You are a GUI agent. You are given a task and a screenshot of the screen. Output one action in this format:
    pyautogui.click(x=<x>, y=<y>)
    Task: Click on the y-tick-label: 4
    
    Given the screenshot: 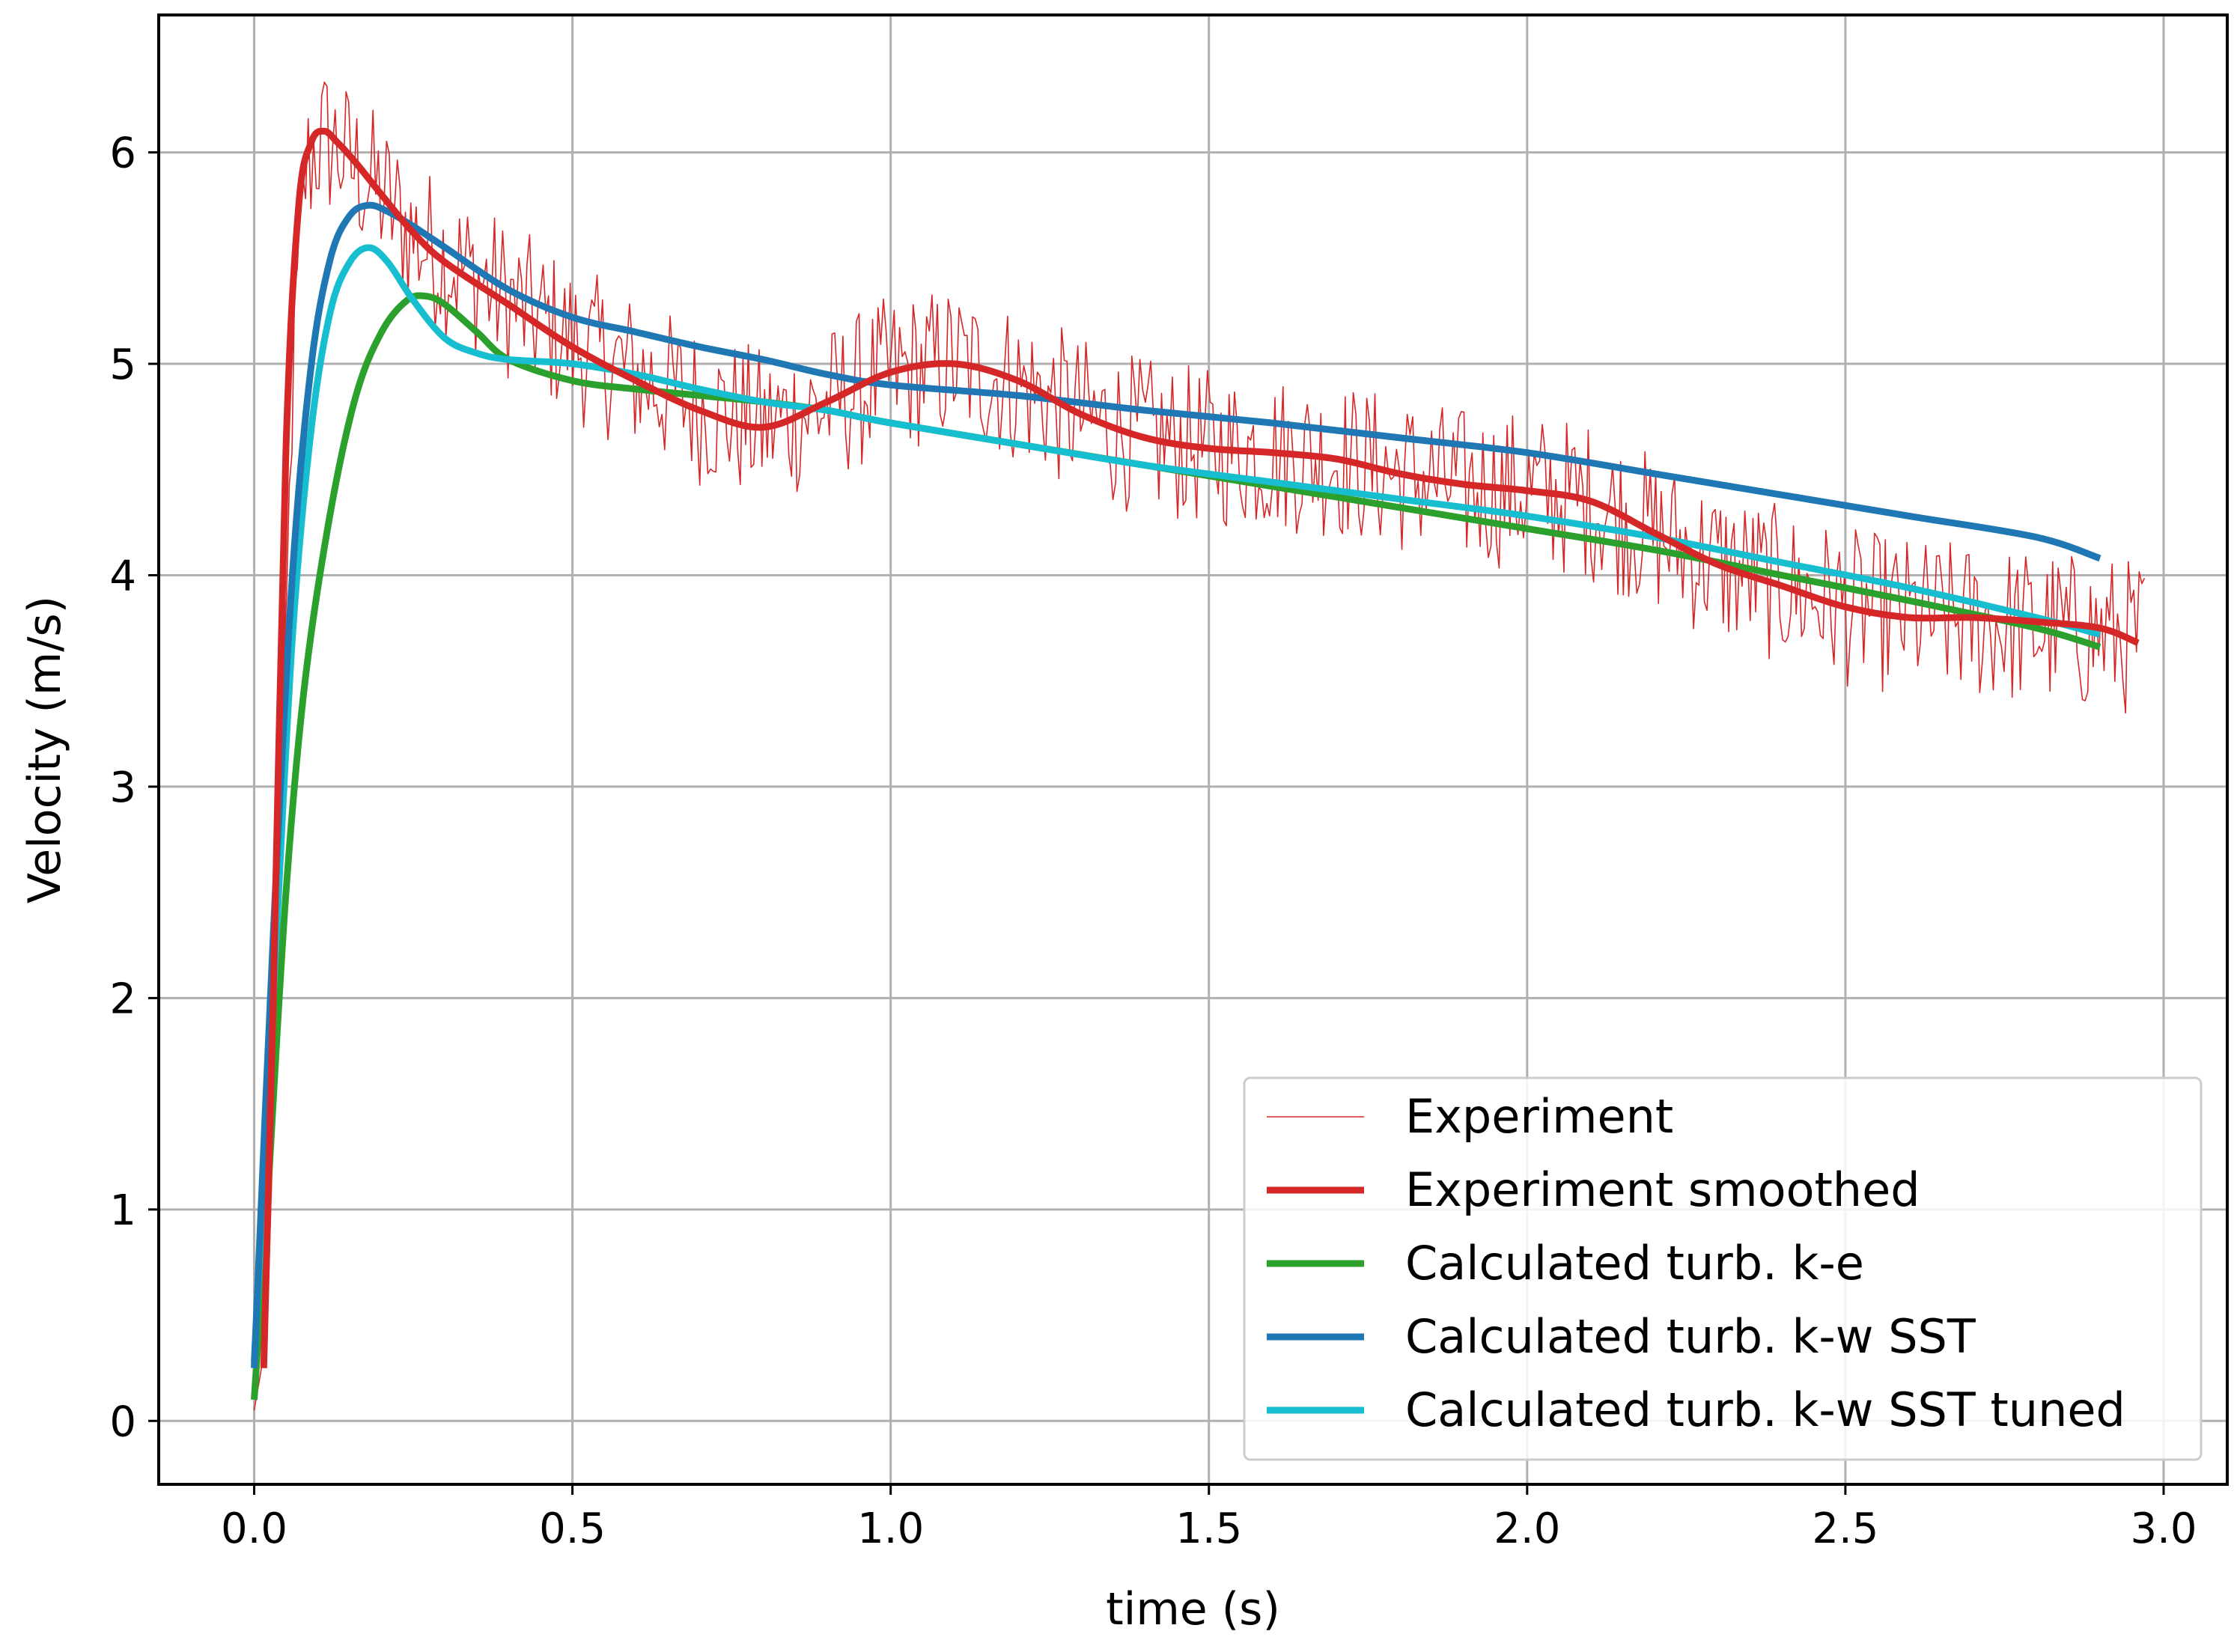 What is the action you would take?
    pyautogui.click(x=122, y=576)
    